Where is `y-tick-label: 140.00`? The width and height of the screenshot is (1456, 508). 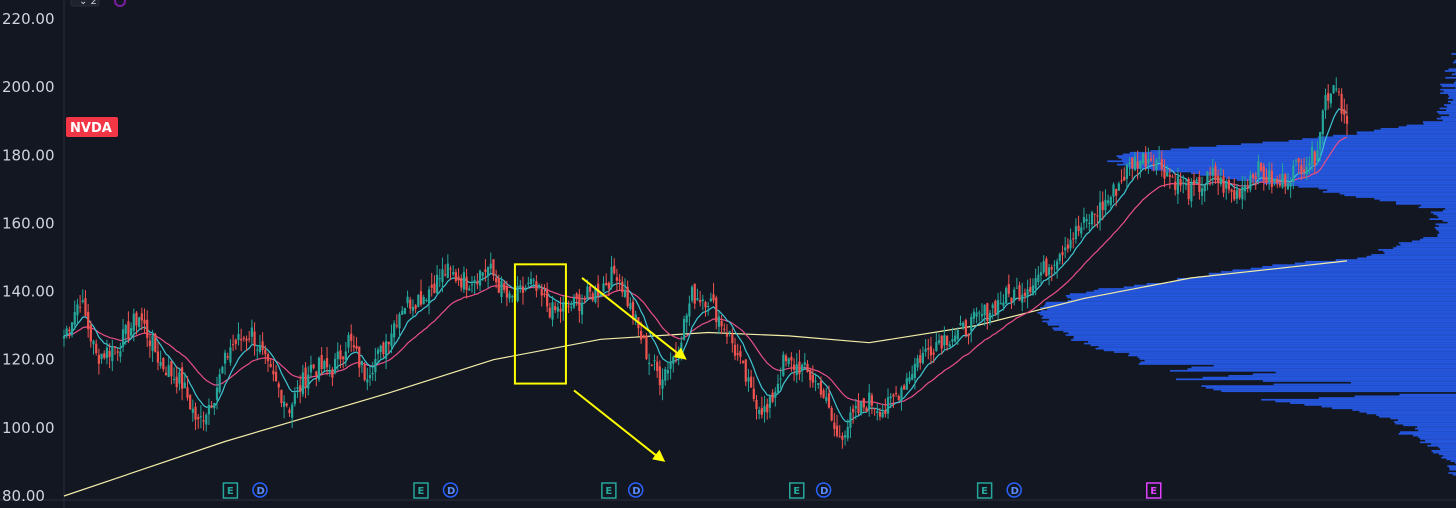 y-tick-label: 140.00 is located at coordinates (28, 292).